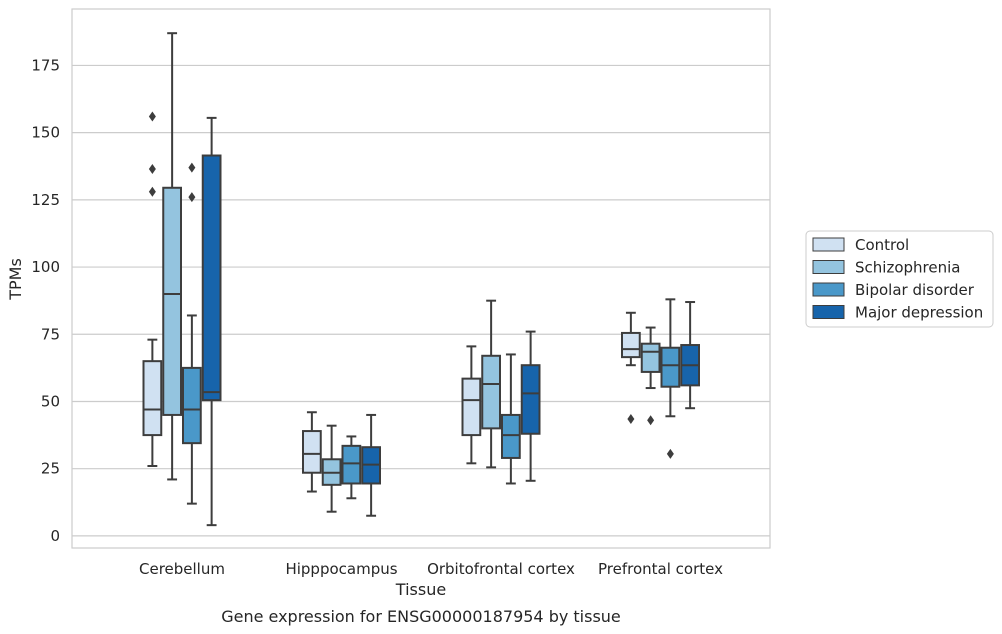 The image size is (1002, 634). Describe the element at coordinates (915, 290) in the screenshot. I see `legend-label: Bipolar disorder` at that location.